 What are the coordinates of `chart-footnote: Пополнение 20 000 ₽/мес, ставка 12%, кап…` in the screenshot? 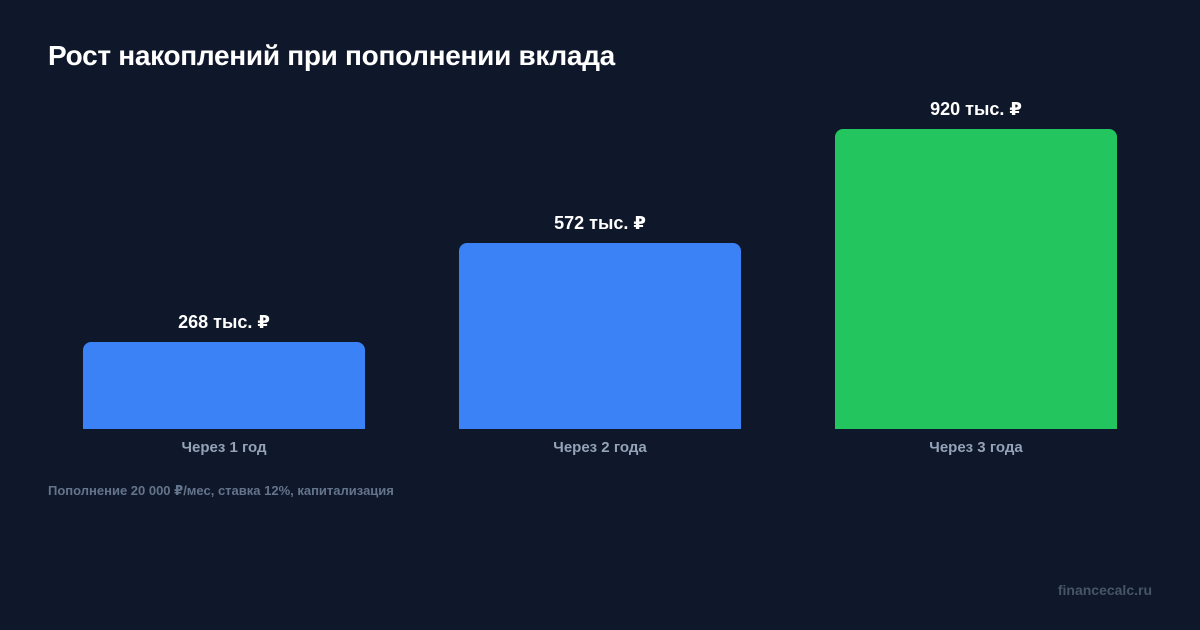 It's located at (221, 490).